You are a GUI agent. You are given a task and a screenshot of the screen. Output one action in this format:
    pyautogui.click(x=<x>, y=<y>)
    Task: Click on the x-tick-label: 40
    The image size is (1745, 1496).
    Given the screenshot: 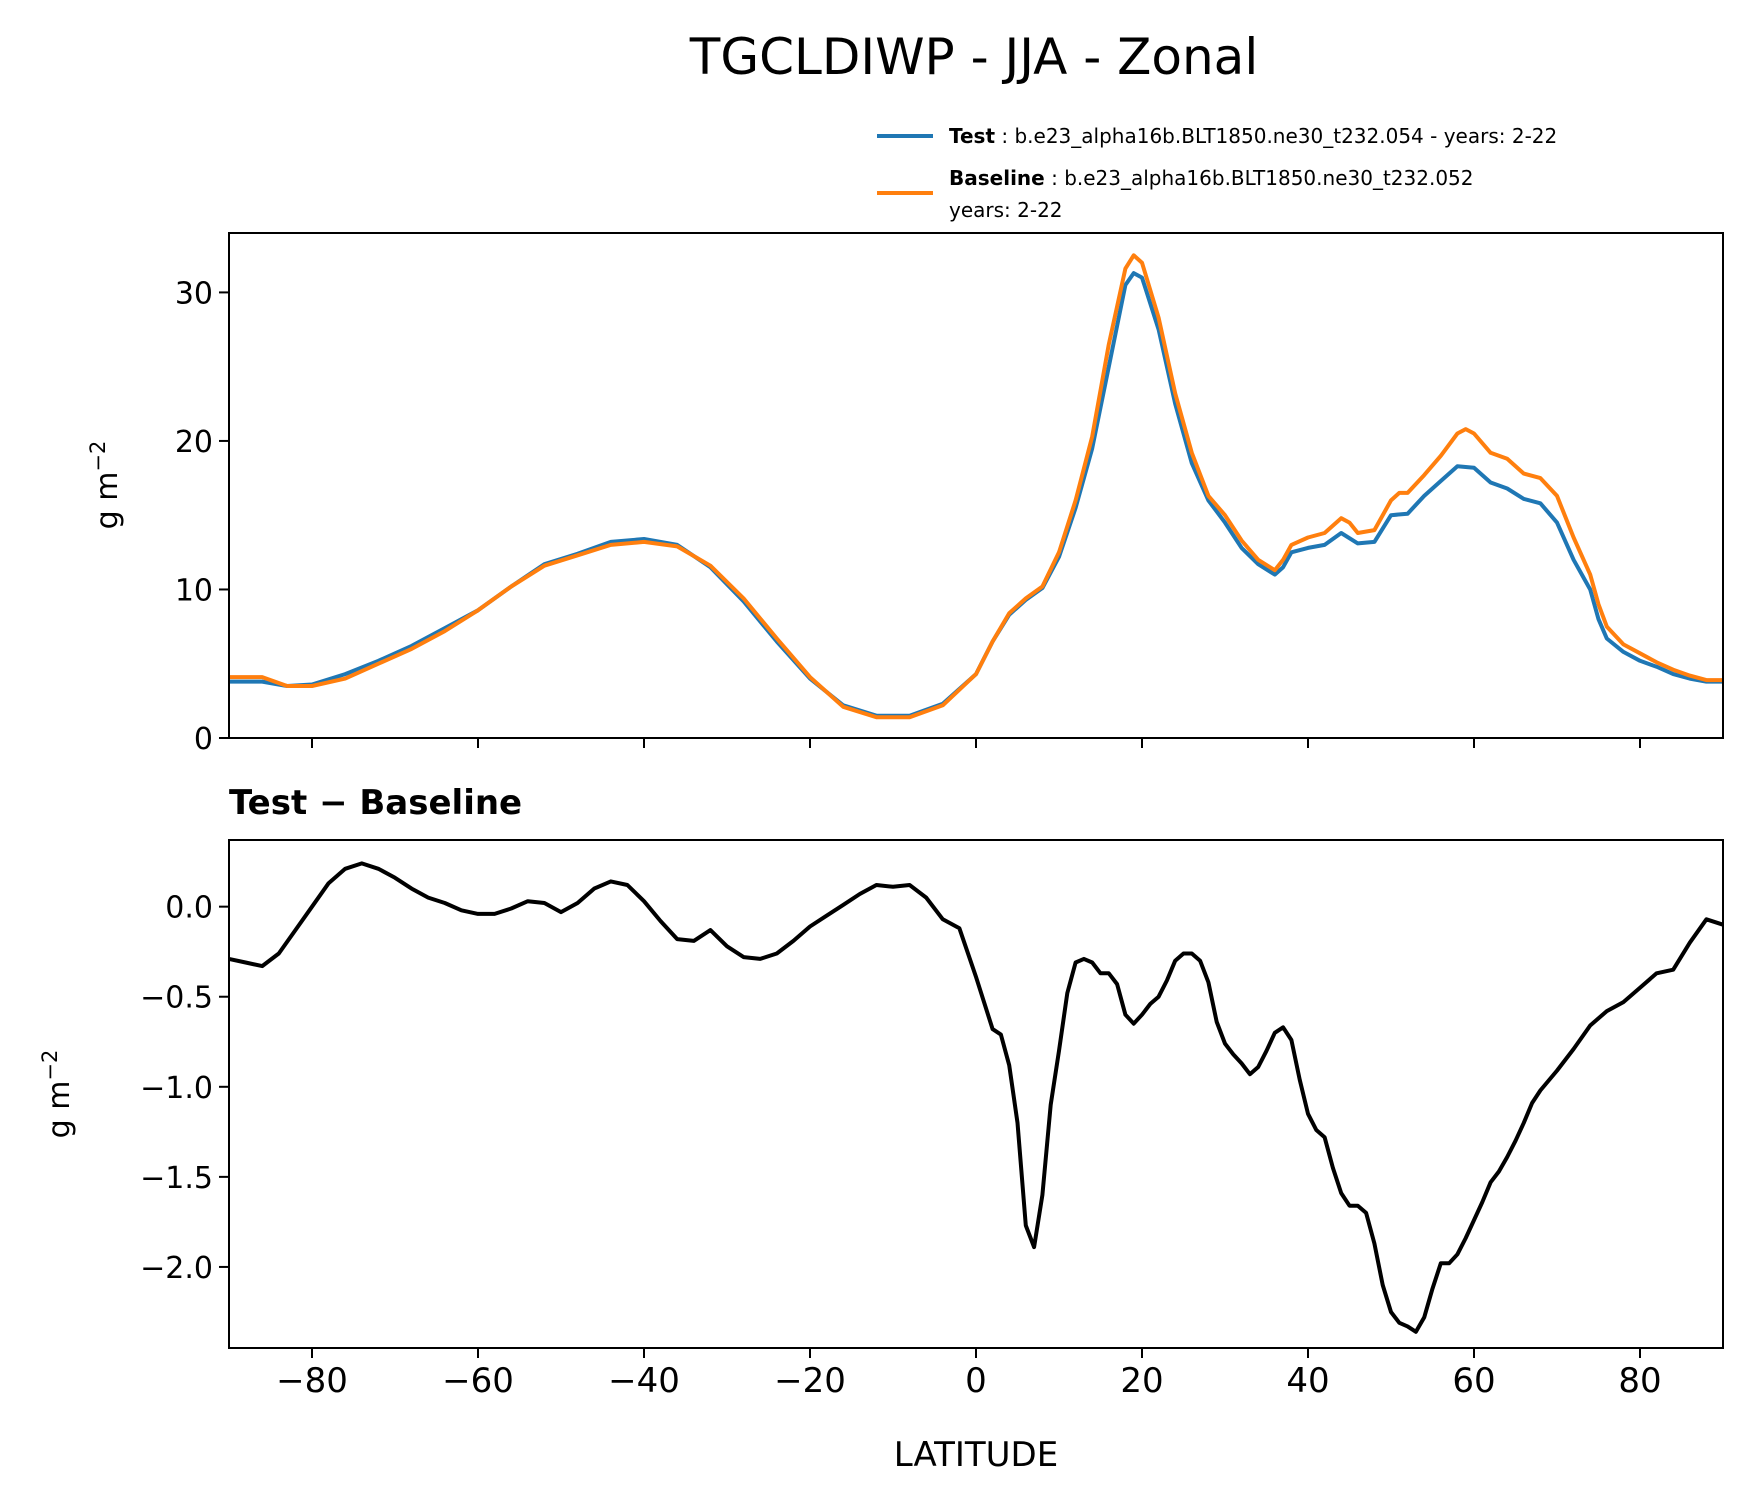 What is the action you would take?
    pyautogui.click(x=1307, y=1381)
    